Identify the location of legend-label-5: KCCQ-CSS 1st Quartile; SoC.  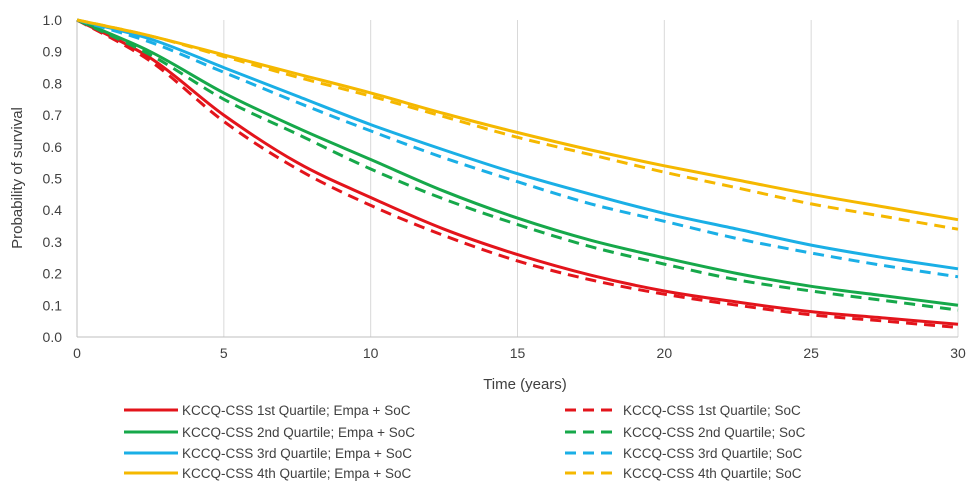
(712, 410).